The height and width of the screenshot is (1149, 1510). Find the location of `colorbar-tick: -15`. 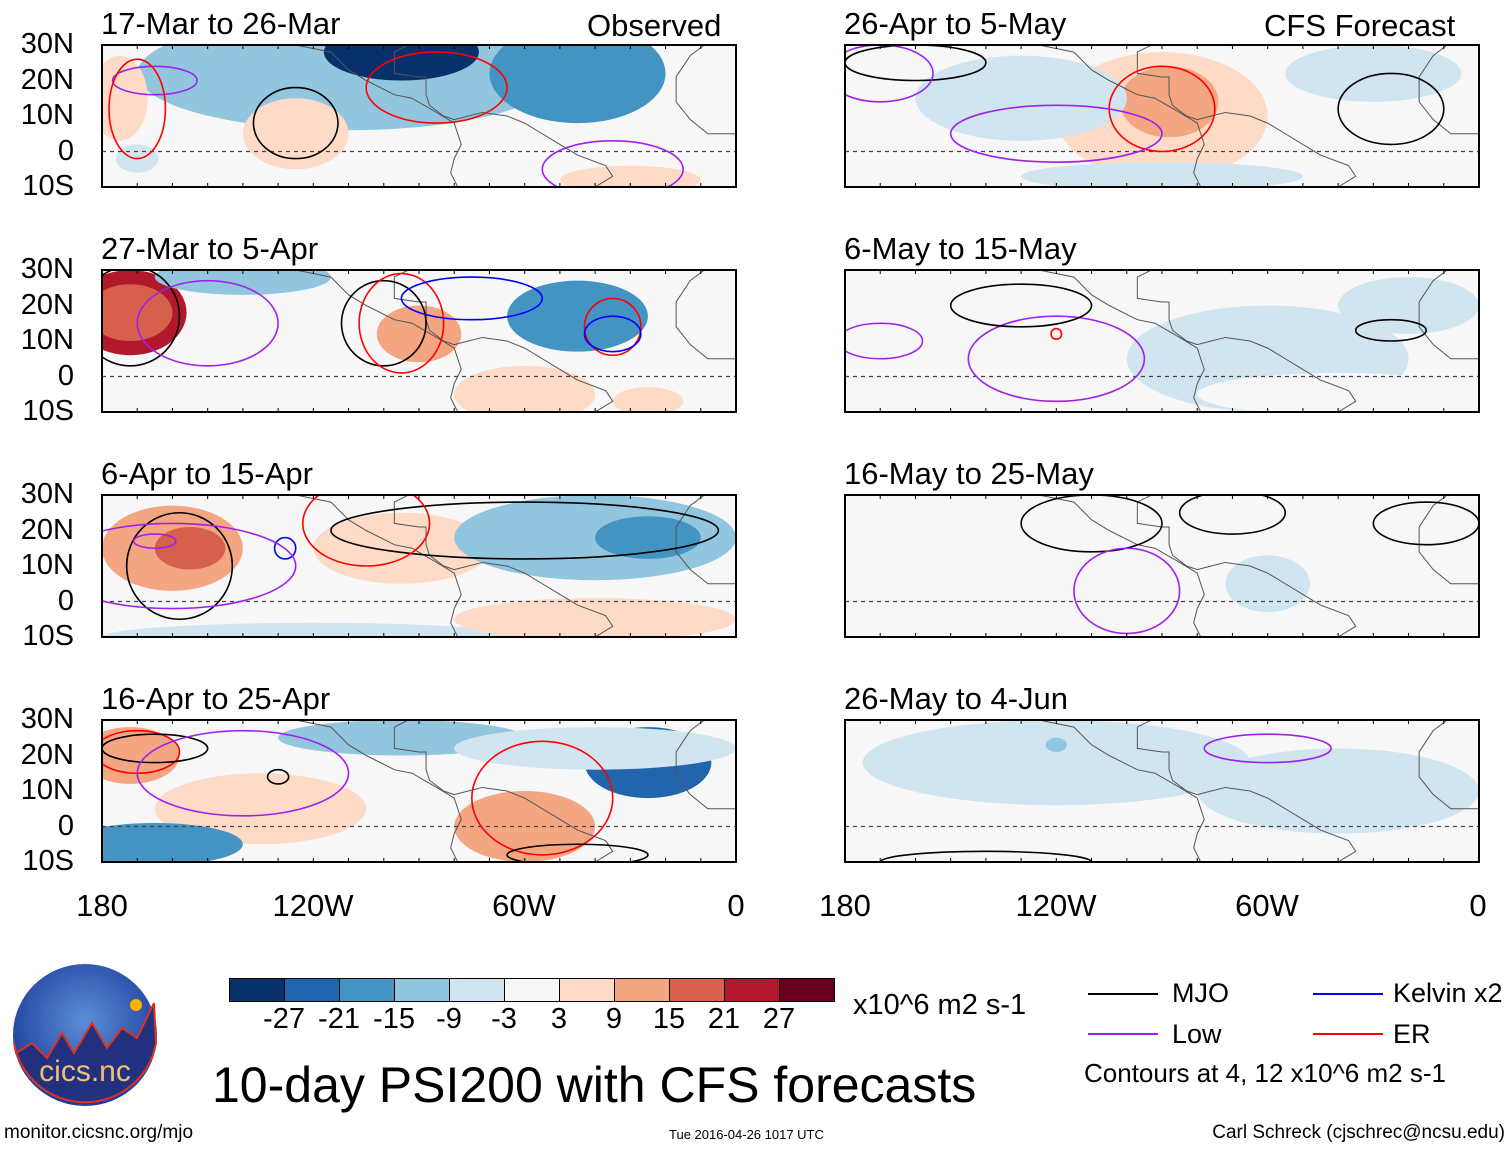

colorbar-tick: -15 is located at coordinates (394, 1019).